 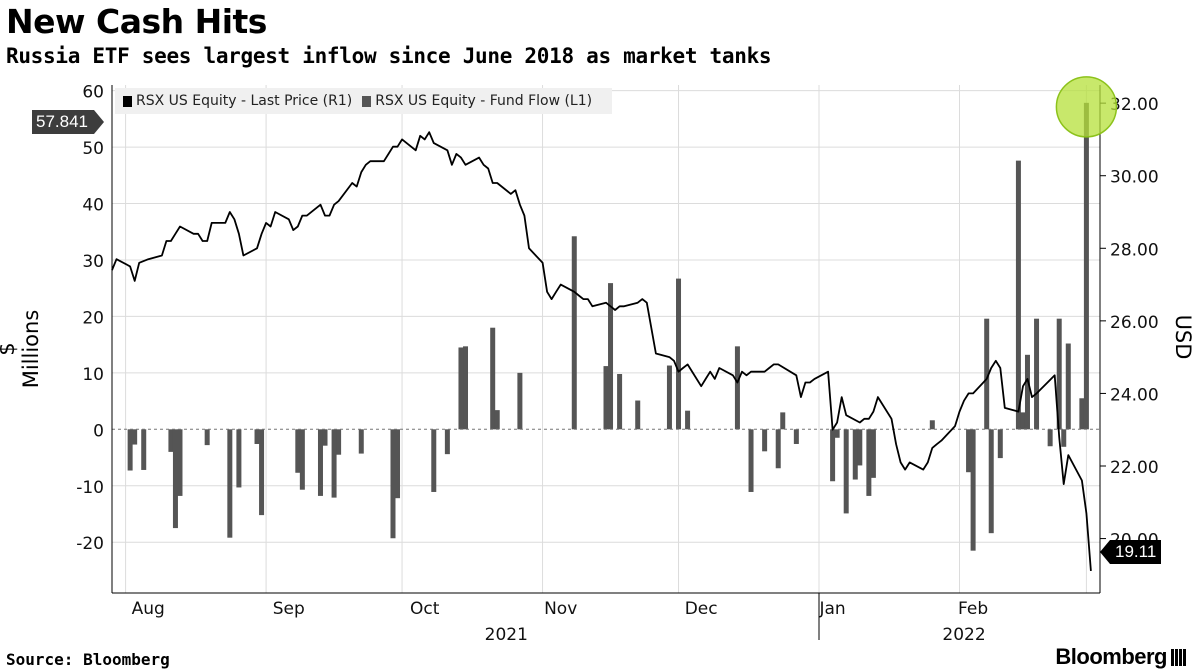 I want to click on left-axis-label: $ Millions, so click(x=21, y=349).